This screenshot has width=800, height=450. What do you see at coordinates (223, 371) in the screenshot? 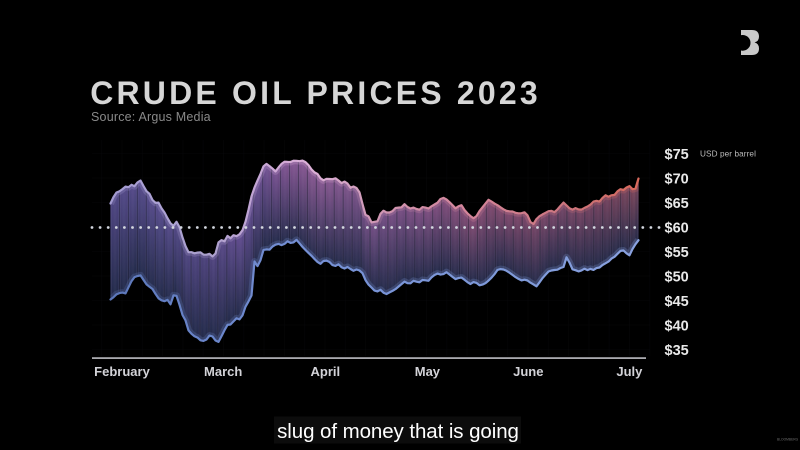
I see `svg-text: March` at bounding box center [223, 371].